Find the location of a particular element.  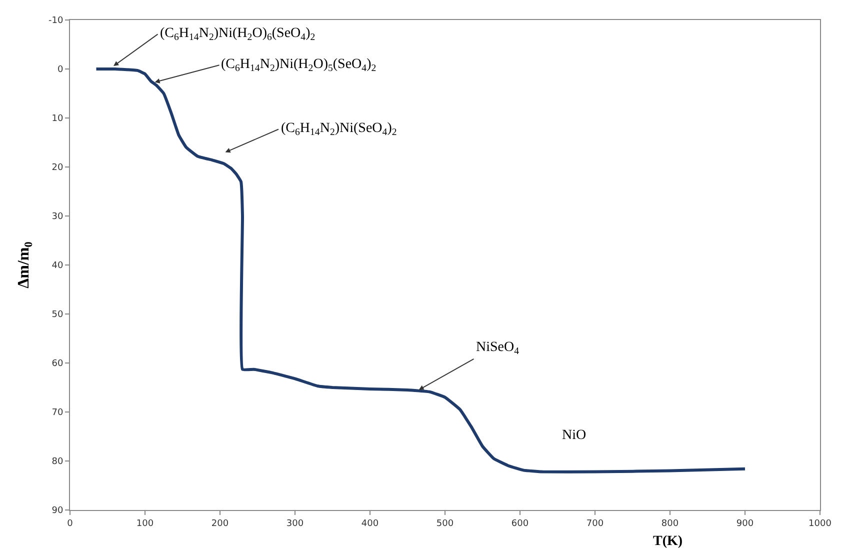

text: (C$_{6}$H$_{14}$N$_{2}$)Ni(H$_{2}$O)$_{5}$(SeO$_{4}$)$_{2}$ is located at coordinates (298, 65).